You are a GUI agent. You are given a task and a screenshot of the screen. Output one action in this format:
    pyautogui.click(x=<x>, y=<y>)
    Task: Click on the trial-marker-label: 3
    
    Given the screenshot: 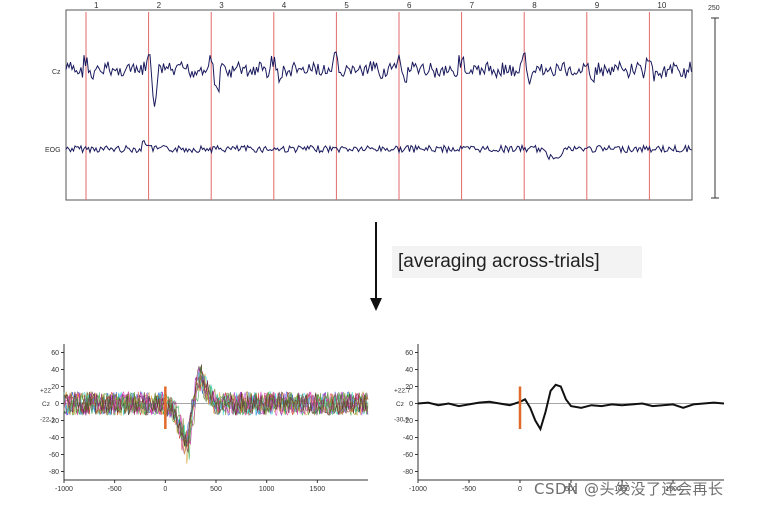 What is the action you would take?
    pyautogui.click(x=221, y=5)
    